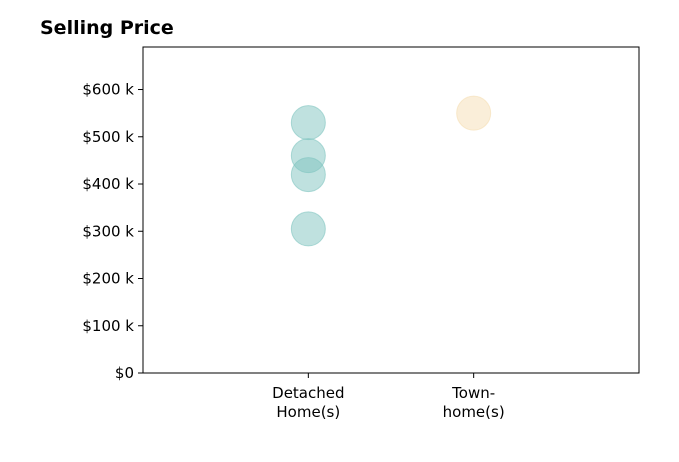  Describe the element at coordinates (108, 90) in the screenshot. I see `y-tick-label: $600 k` at that location.